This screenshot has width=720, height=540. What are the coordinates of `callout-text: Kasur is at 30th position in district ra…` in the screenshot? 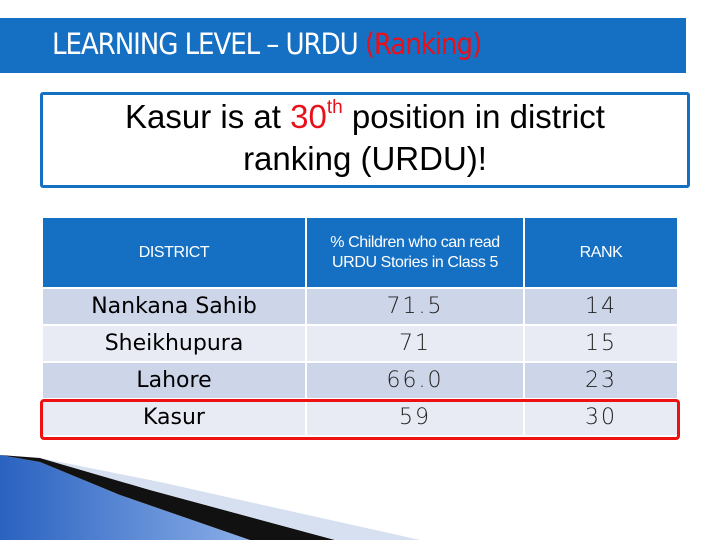 It's located at (365, 138).